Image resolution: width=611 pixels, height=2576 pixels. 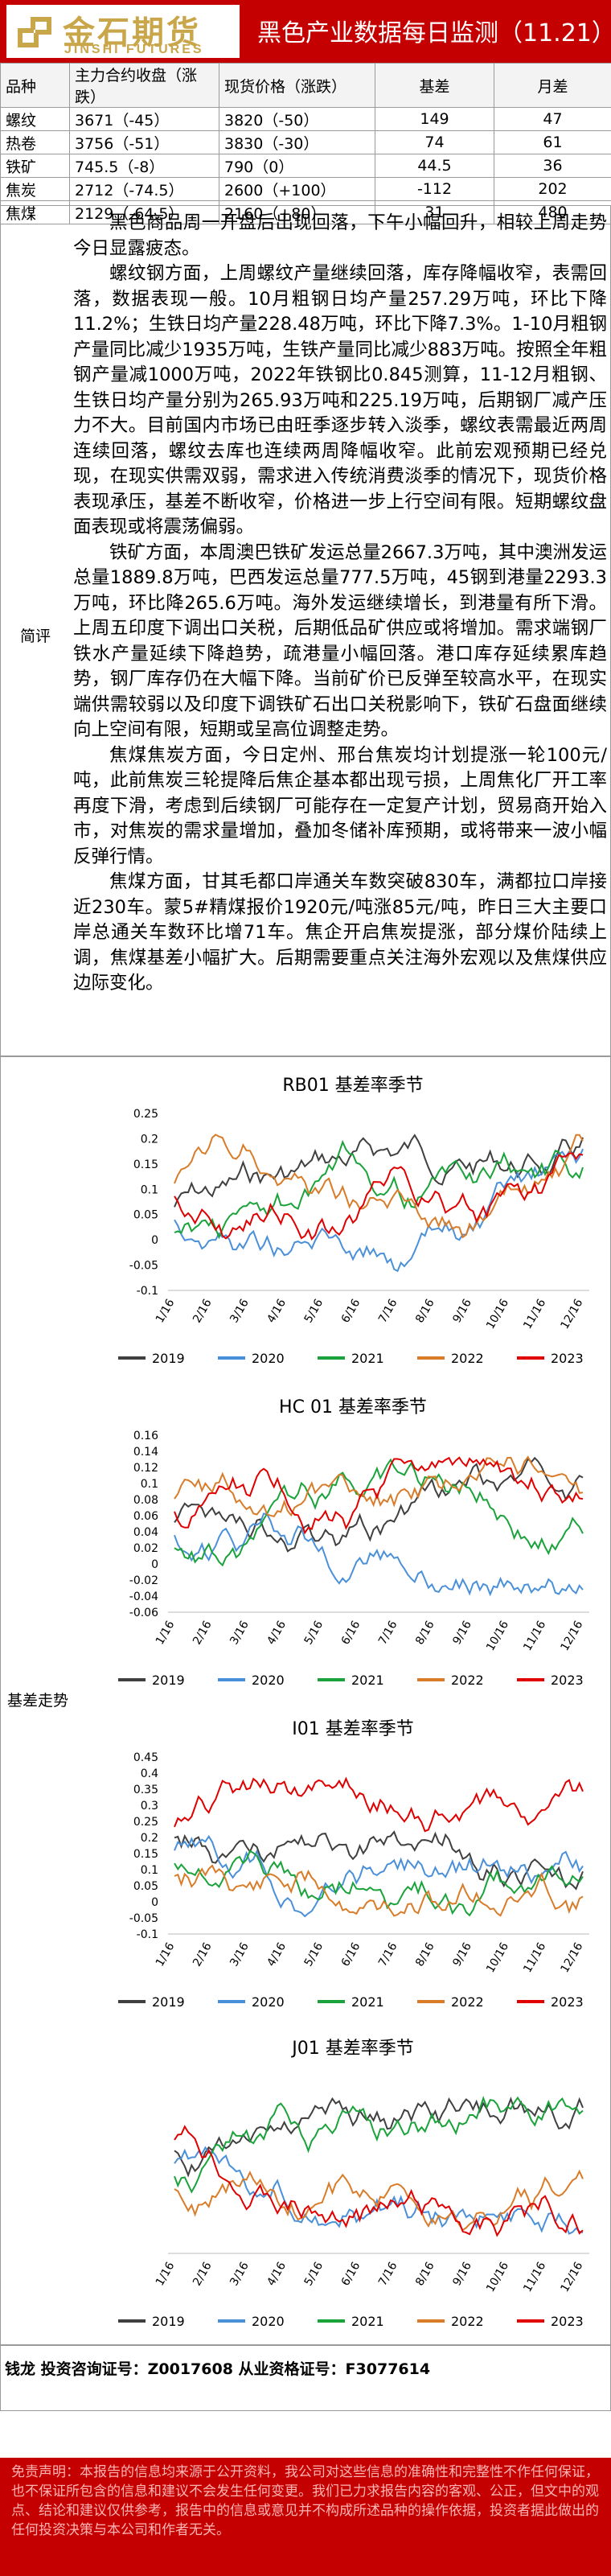 I want to click on quotes-cell: 铁矿, so click(x=35, y=166).